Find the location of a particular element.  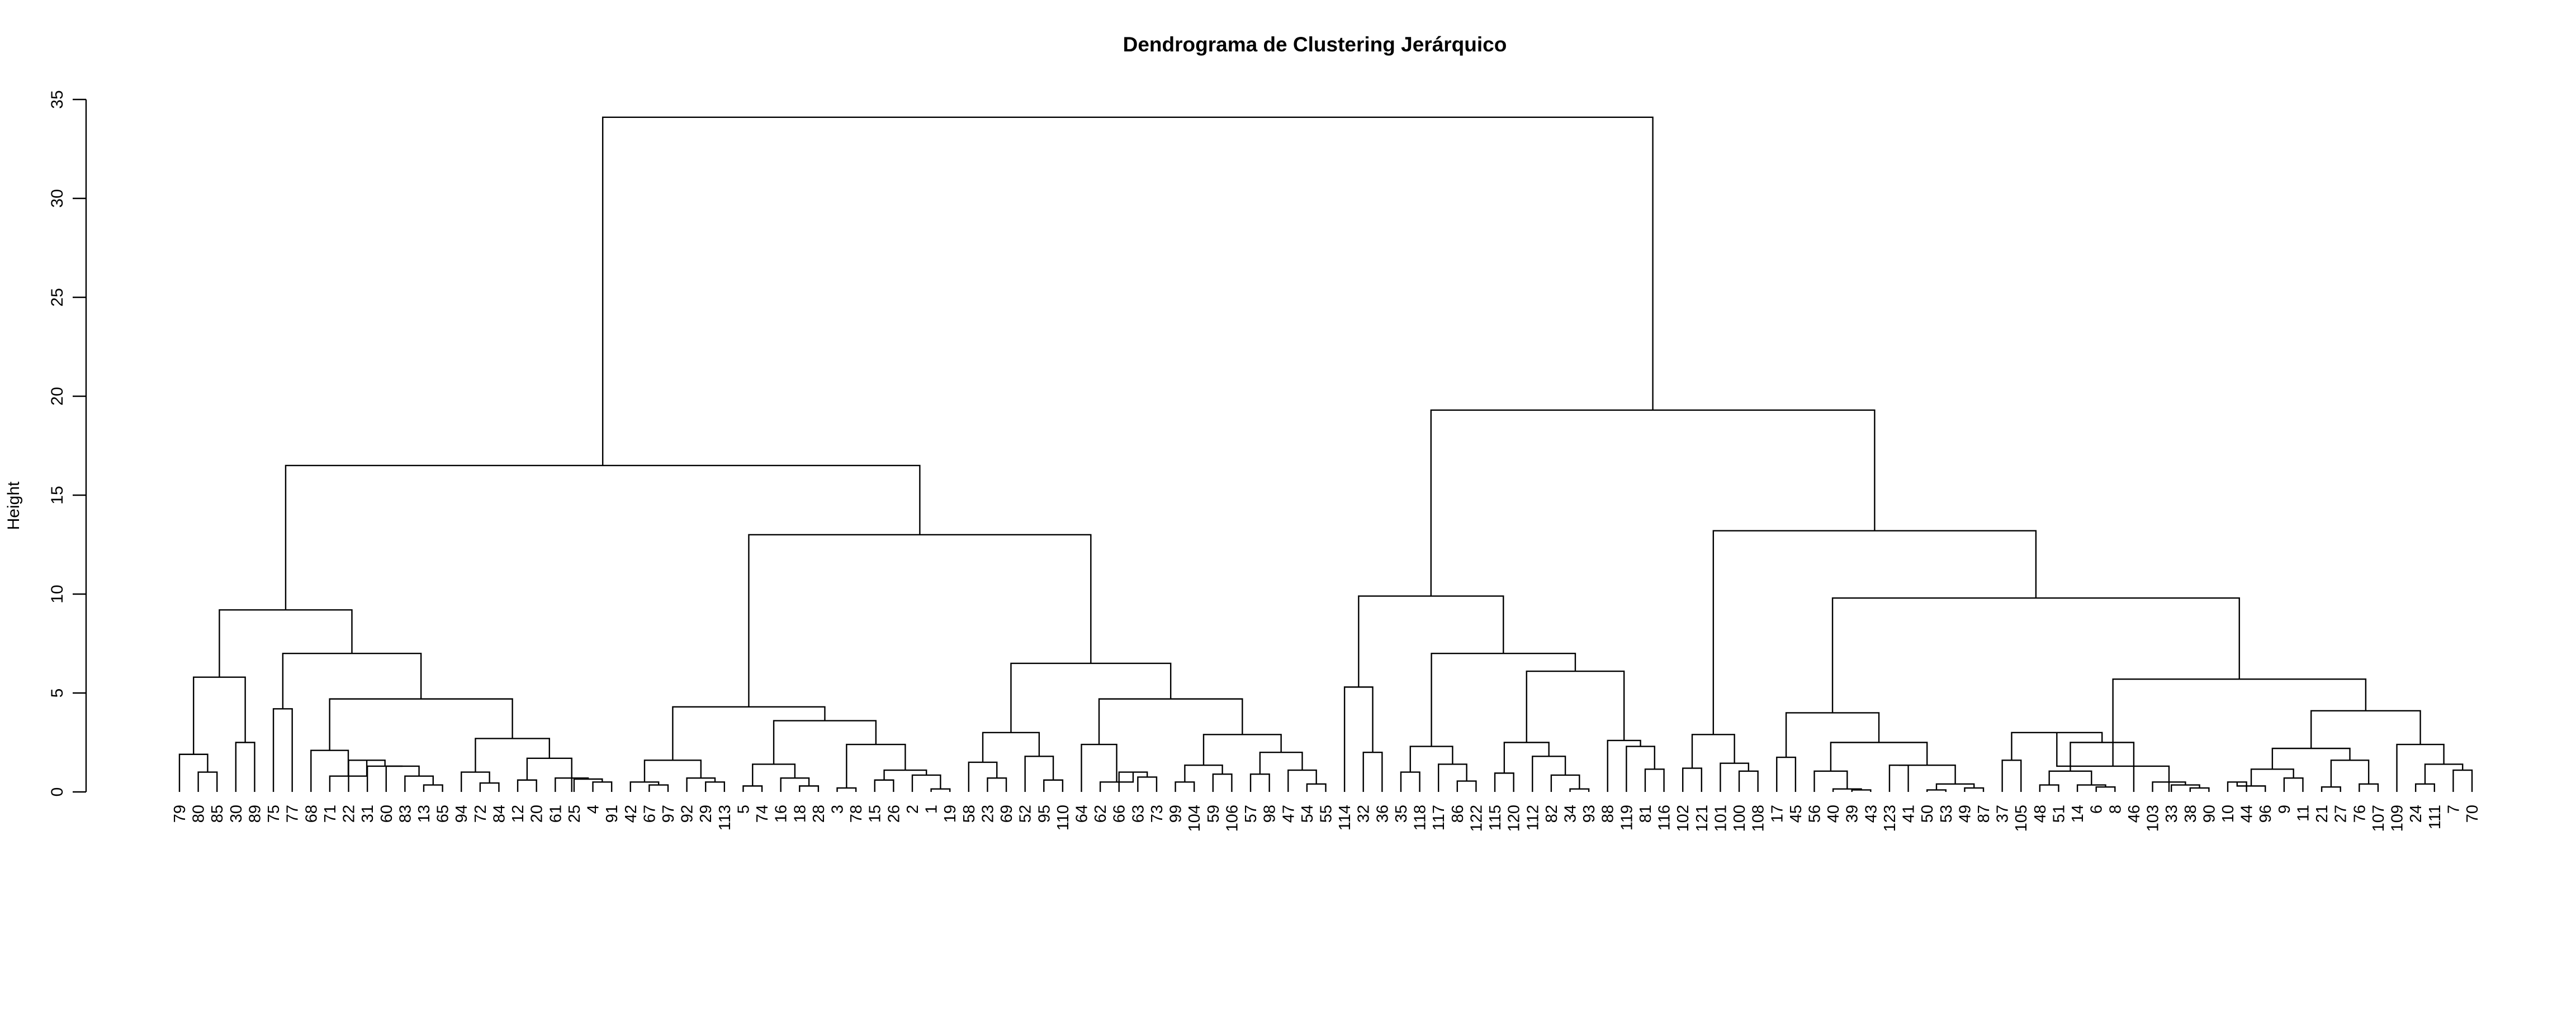

leaf-label: 68 is located at coordinates (311, 814).